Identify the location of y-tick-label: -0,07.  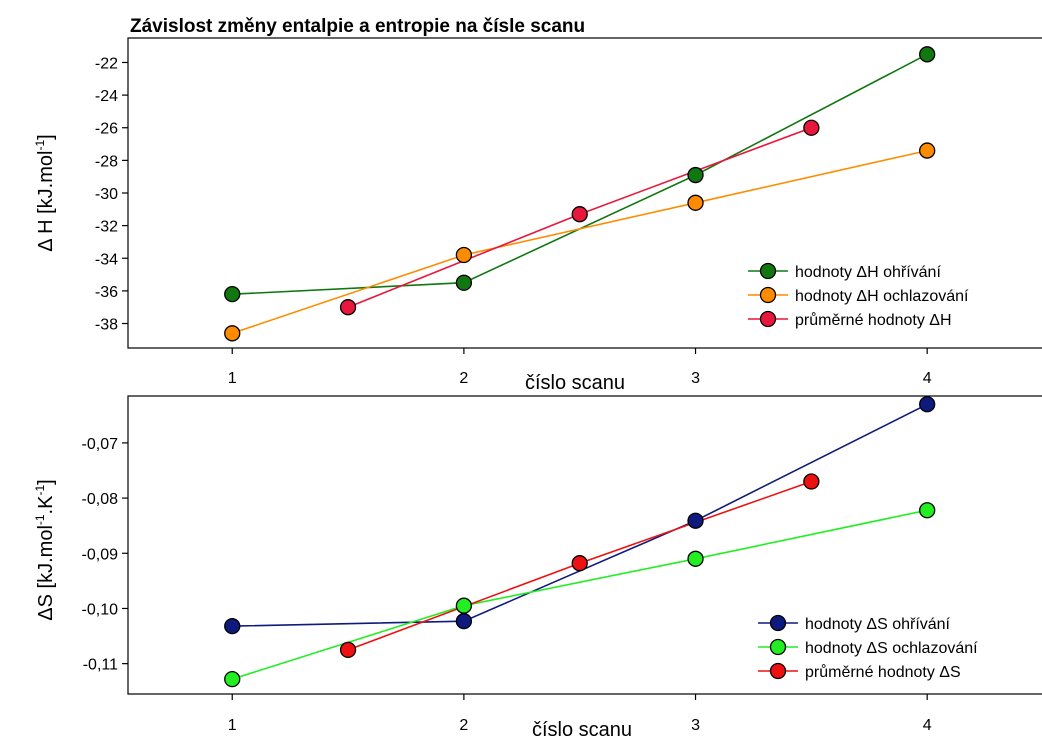
(100, 444).